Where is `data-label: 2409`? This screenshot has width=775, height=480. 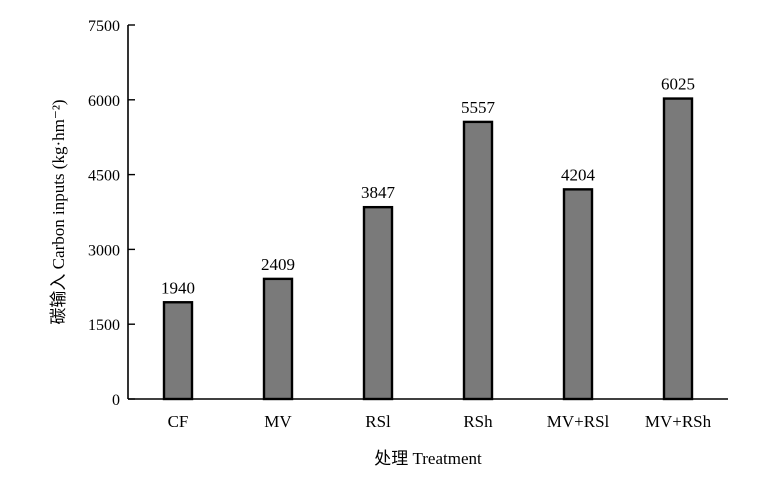
data-label: 2409 is located at coordinates (278, 264).